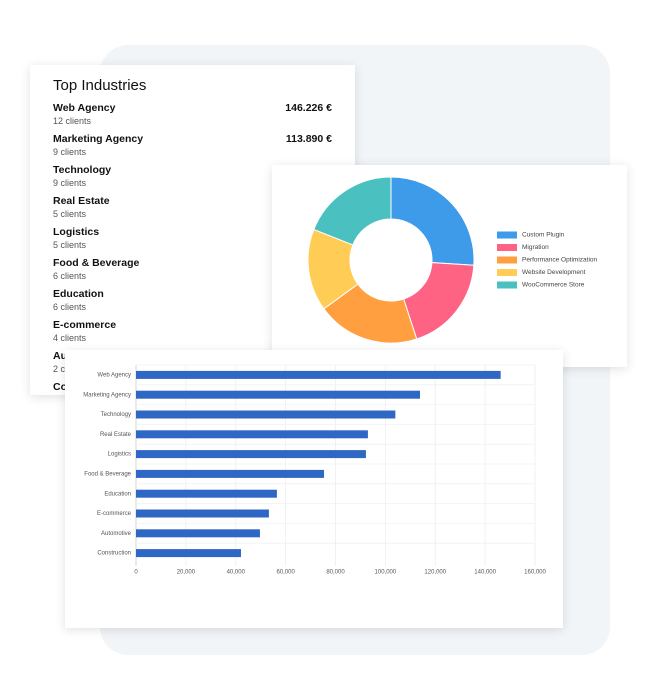  Describe the element at coordinates (236, 573) in the screenshot. I see `x-tick-label: 40,000` at that location.